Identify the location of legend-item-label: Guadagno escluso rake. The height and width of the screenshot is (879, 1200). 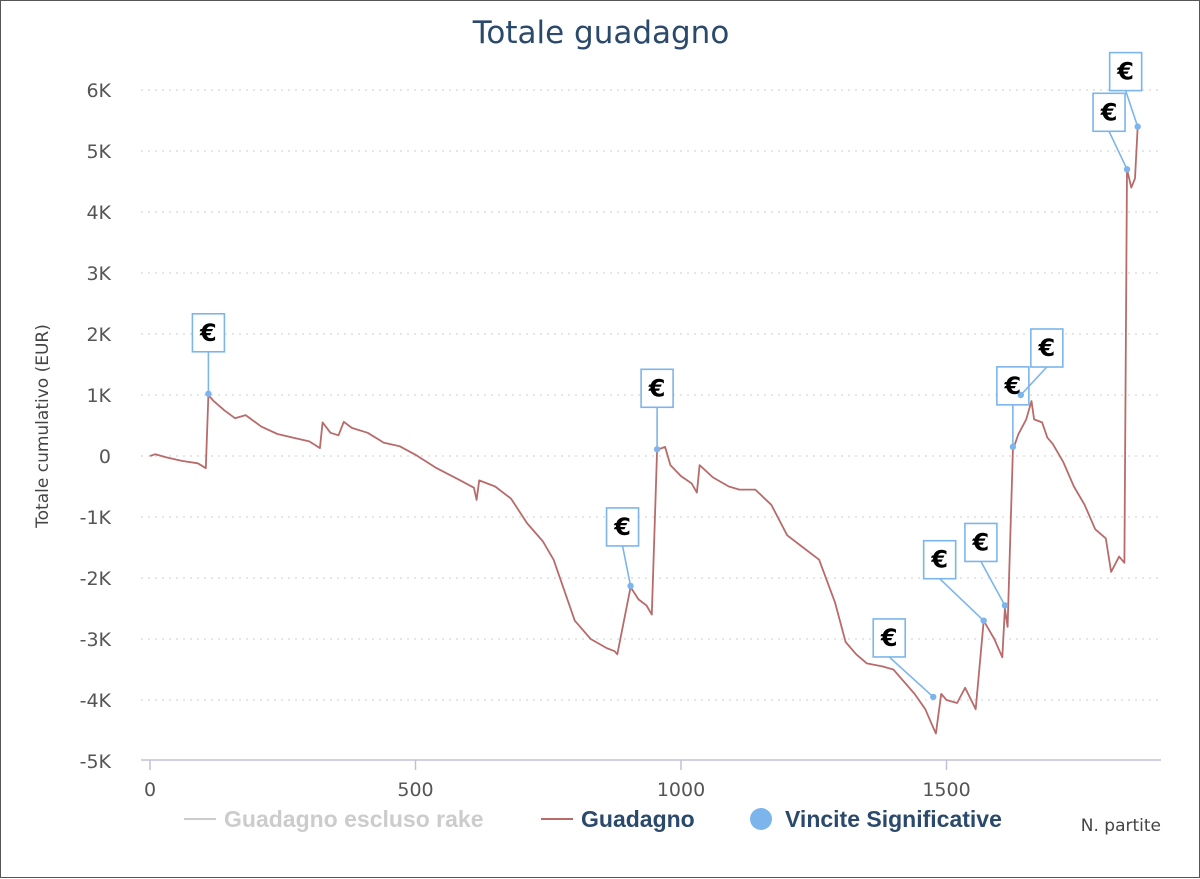
(353, 819).